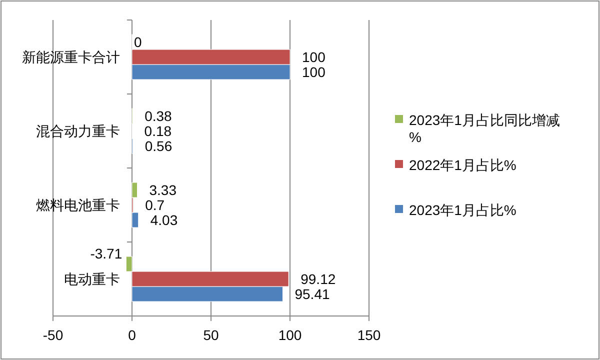 This screenshot has height=360, width=600. Describe the element at coordinates (318, 279) in the screenshot. I see `data-label: 99.12` at that location.